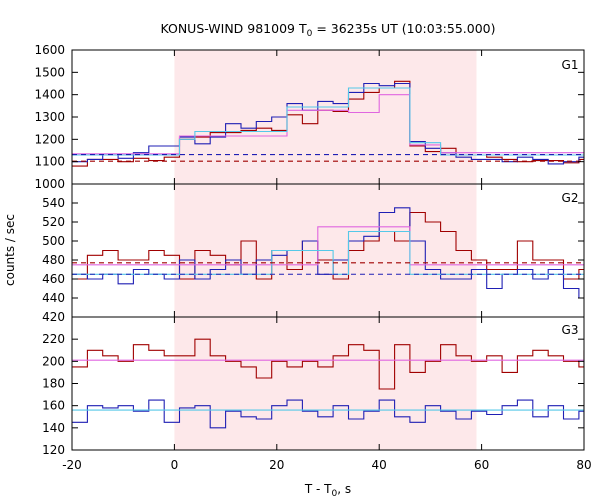 This screenshot has width=600, height=500. Describe the element at coordinates (53, 428) in the screenshot. I see `y-tick-label-g3: 140` at that location.